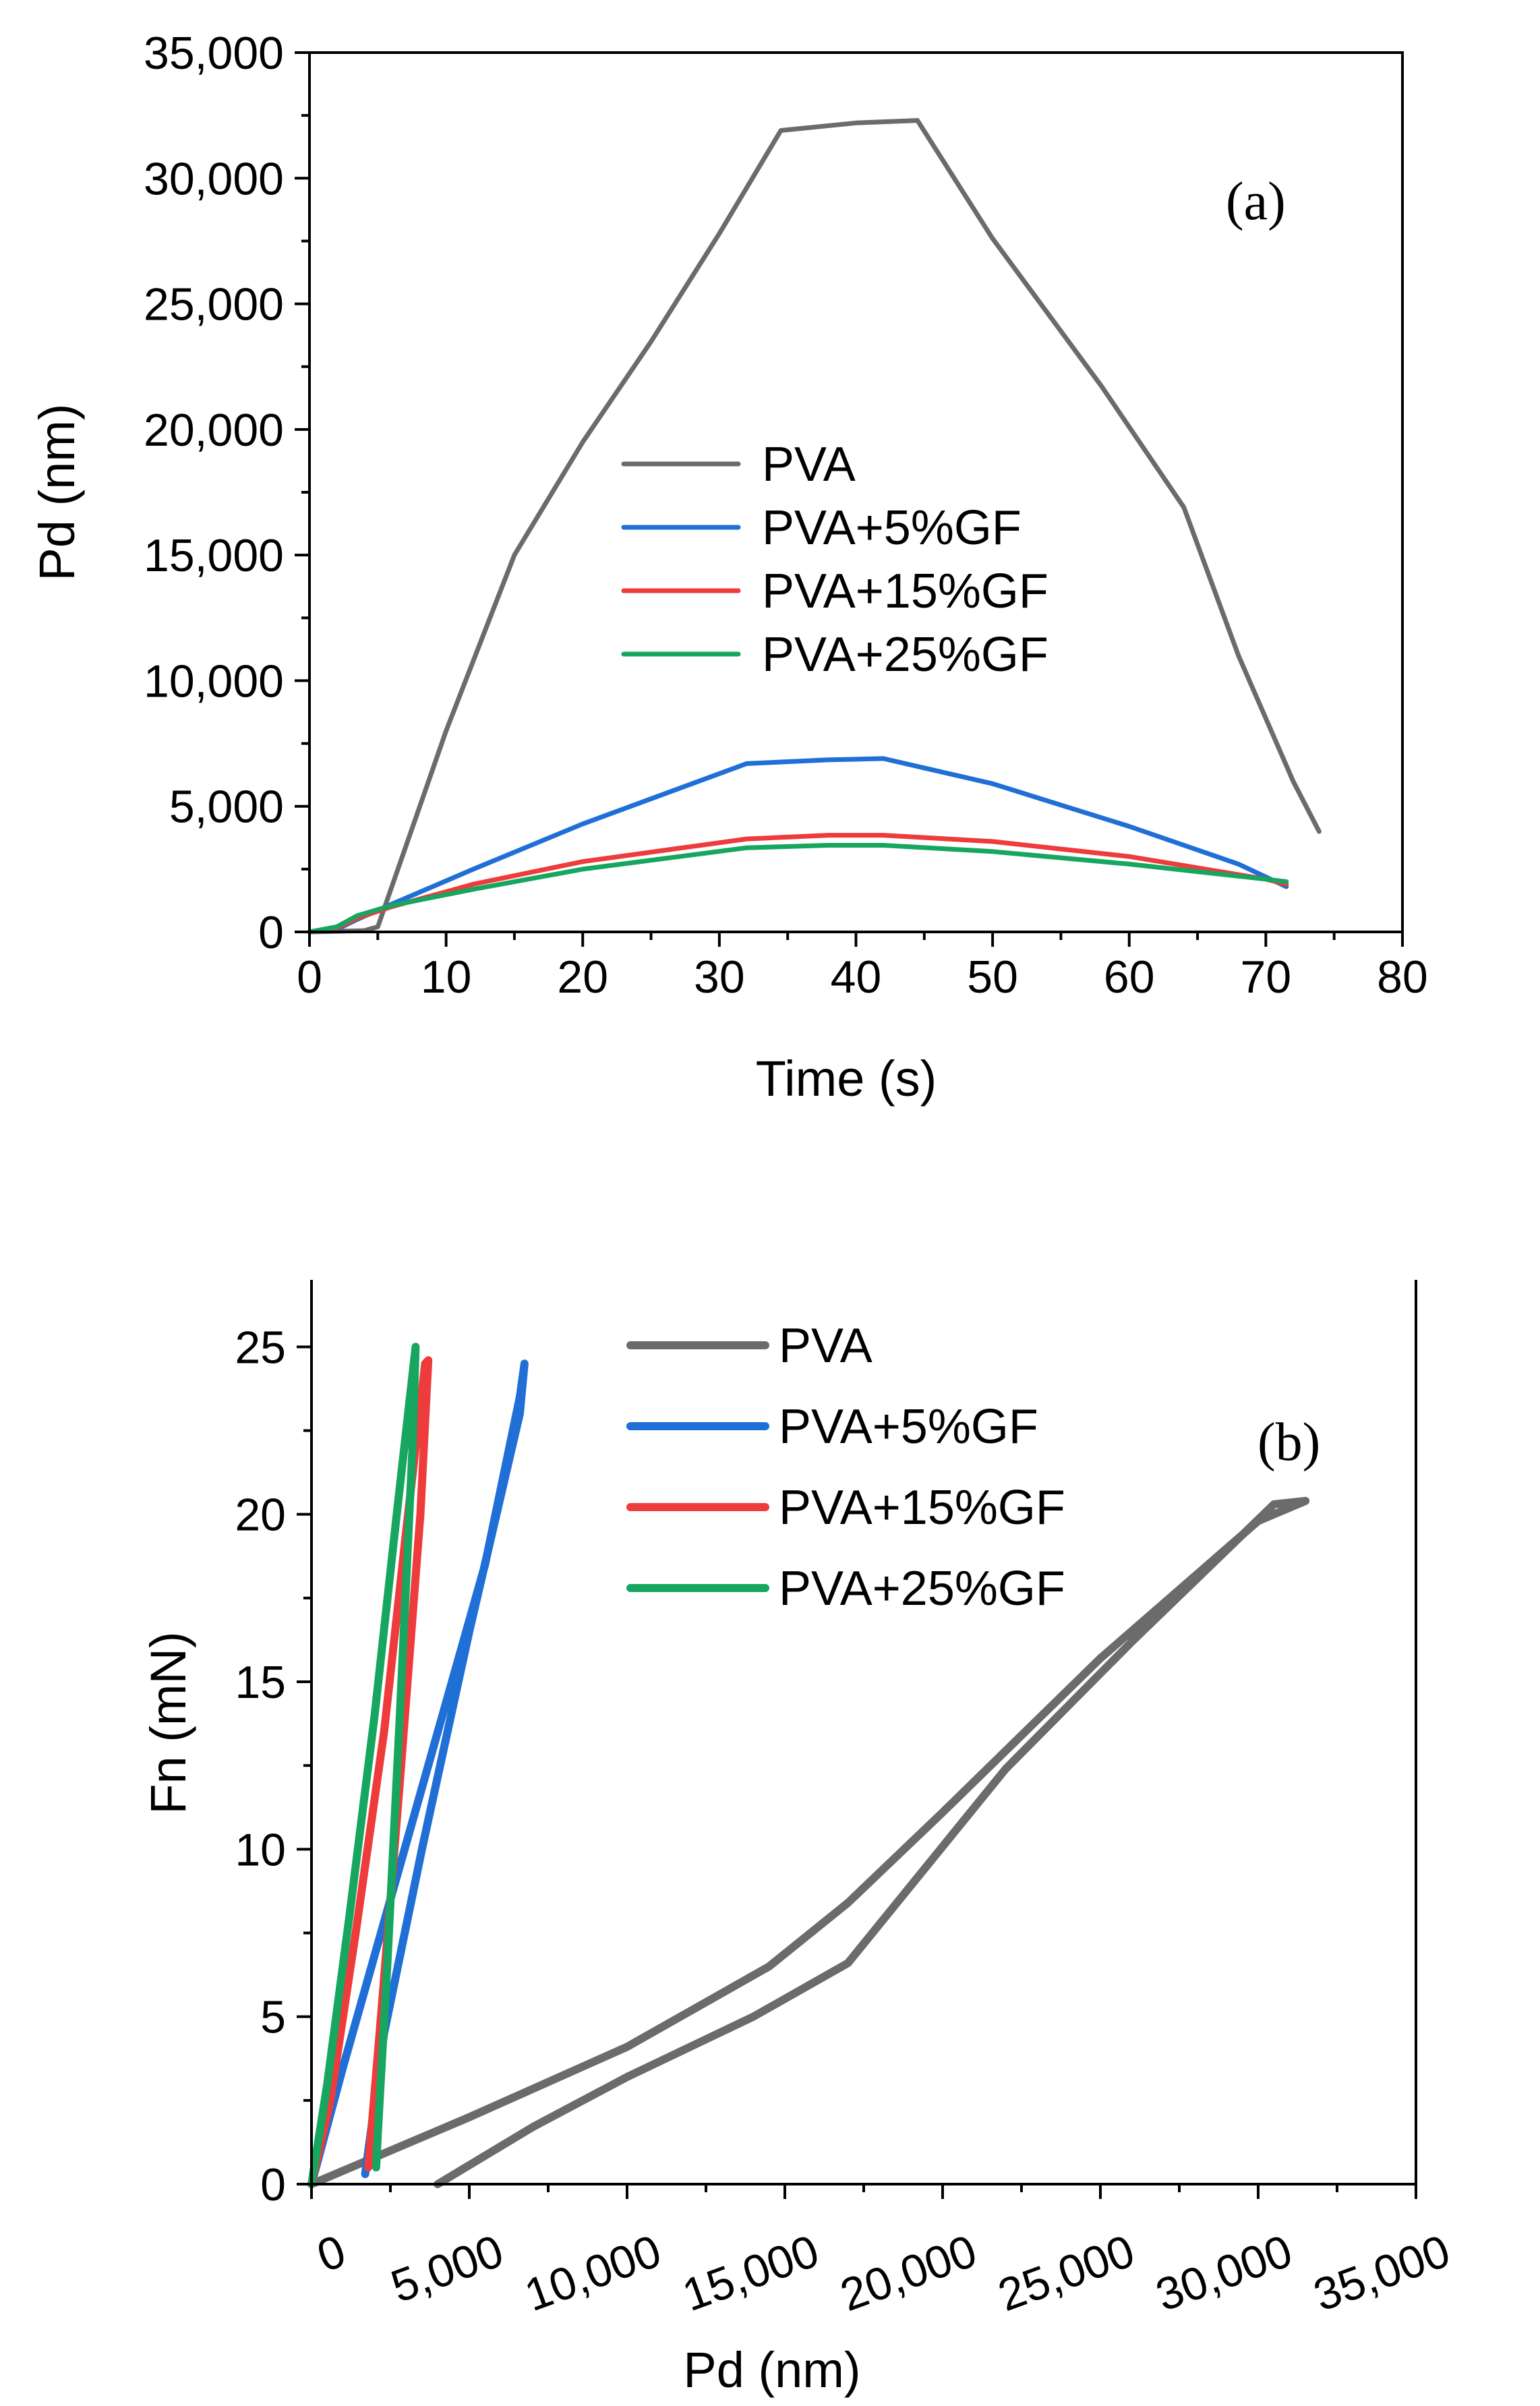 The image size is (1540, 2406). I want to click on chart-b-x-tick-label: 25,000, so click(1066, 2273).